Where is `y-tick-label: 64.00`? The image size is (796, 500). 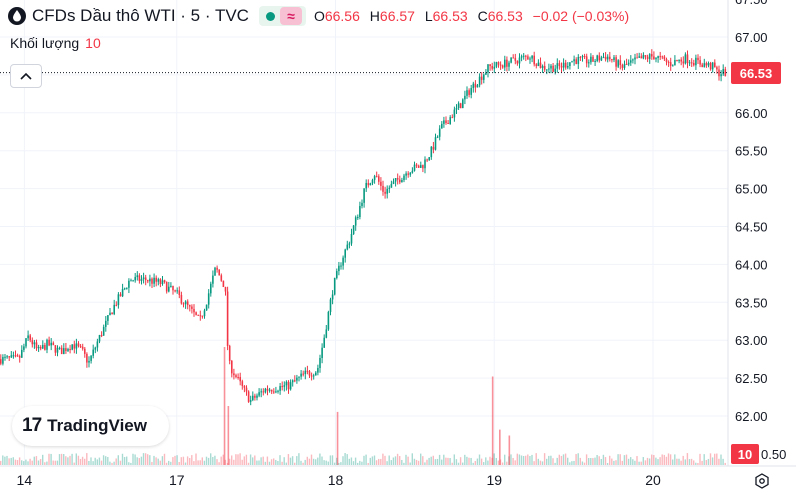
y-tick-label: 64.00 is located at coordinates (751, 264).